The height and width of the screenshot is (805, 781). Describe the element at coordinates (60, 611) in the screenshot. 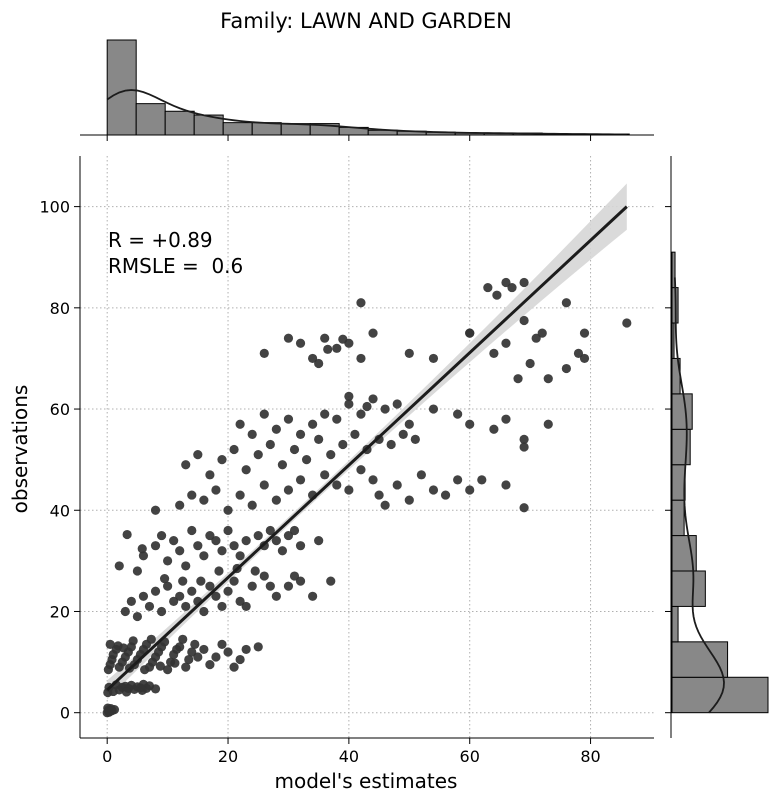

I see `y-tick-label: 20` at that location.